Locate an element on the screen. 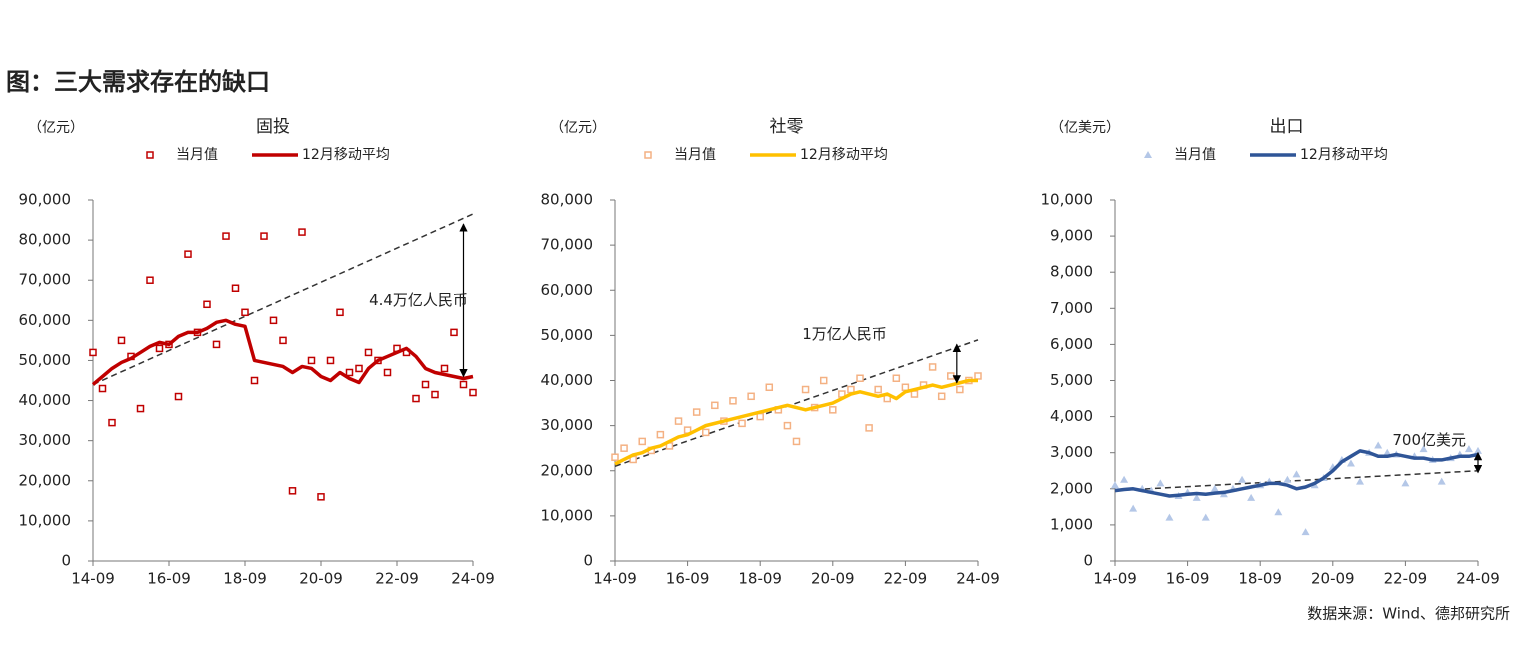 The height and width of the screenshot is (652, 1532). y-tick-label: 30,000 is located at coordinates (45, 440).